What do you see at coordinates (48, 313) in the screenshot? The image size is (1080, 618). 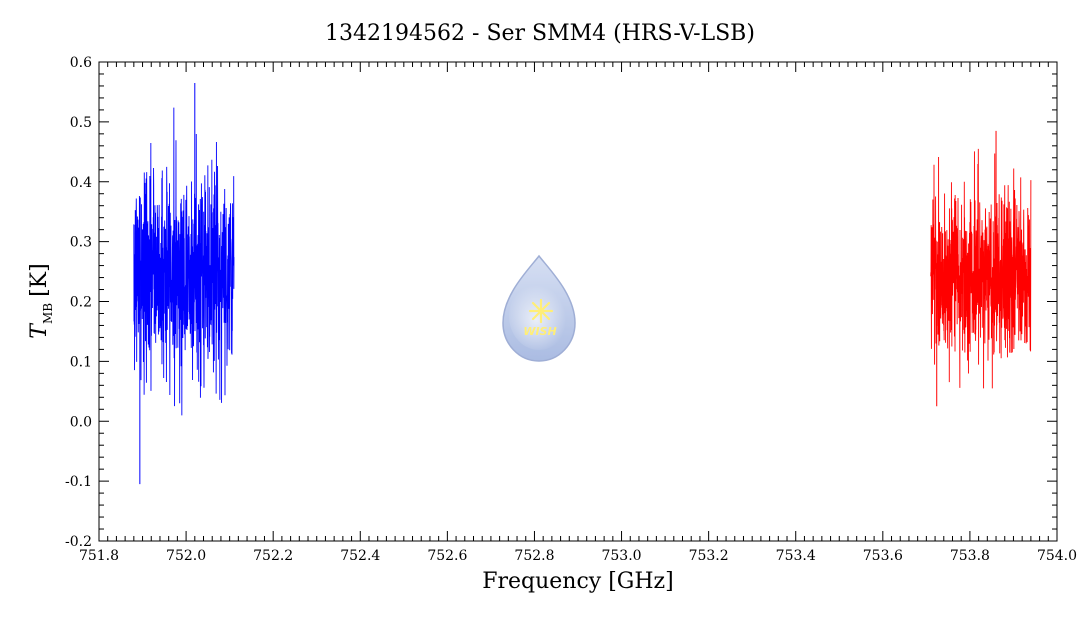 I see `y-axis-title-subscript: MB` at bounding box center [48, 313].